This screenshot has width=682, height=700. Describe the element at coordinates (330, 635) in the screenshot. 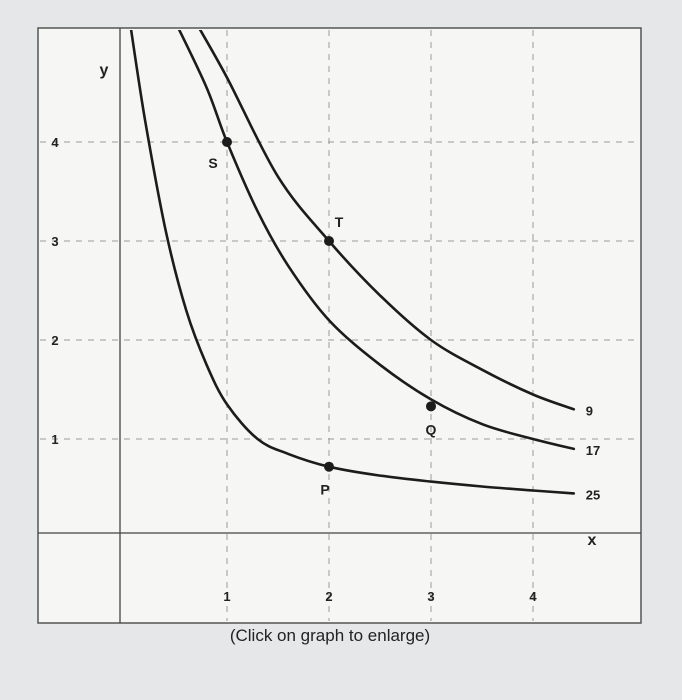

I see `chart-caption: (Click on graph to enlarge)` at that location.